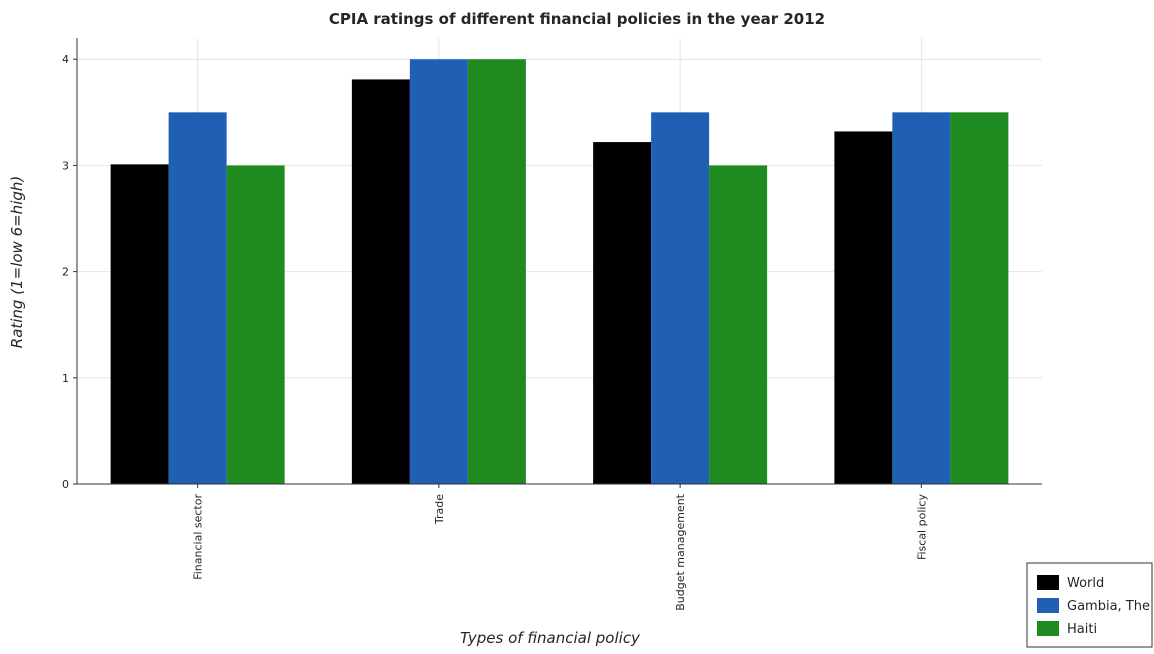  What do you see at coordinates (65, 59) in the screenshot?
I see `y-tick-label: 4` at bounding box center [65, 59].